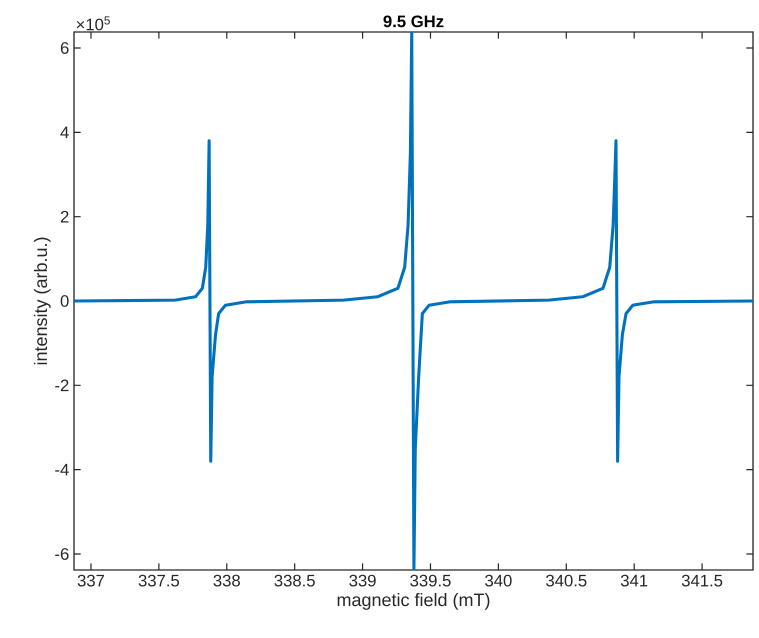  Describe the element at coordinates (227, 580) in the screenshot. I see `x-tick-label: 338` at that location.